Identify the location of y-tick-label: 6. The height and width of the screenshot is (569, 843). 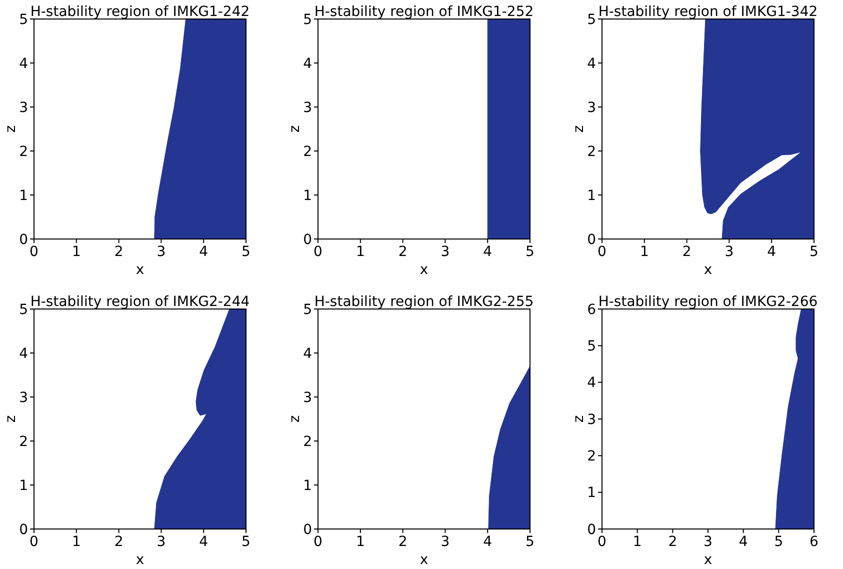
(591, 310).